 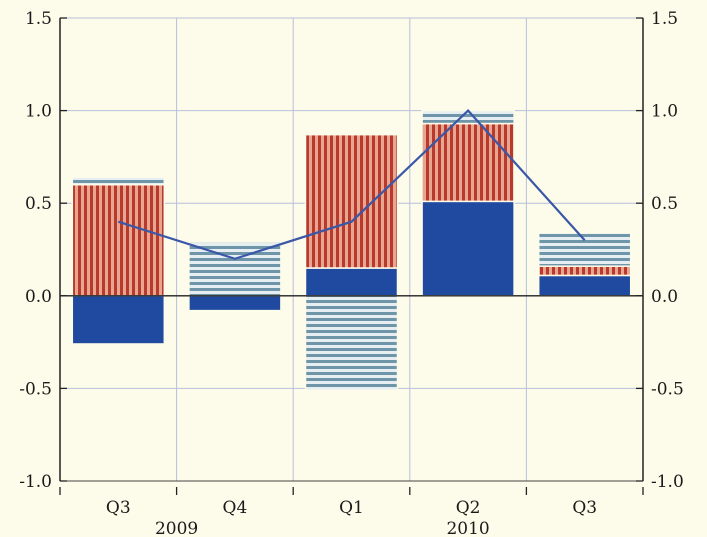 I want to click on y-tick-label-right: -1.0, so click(x=667, y=482).